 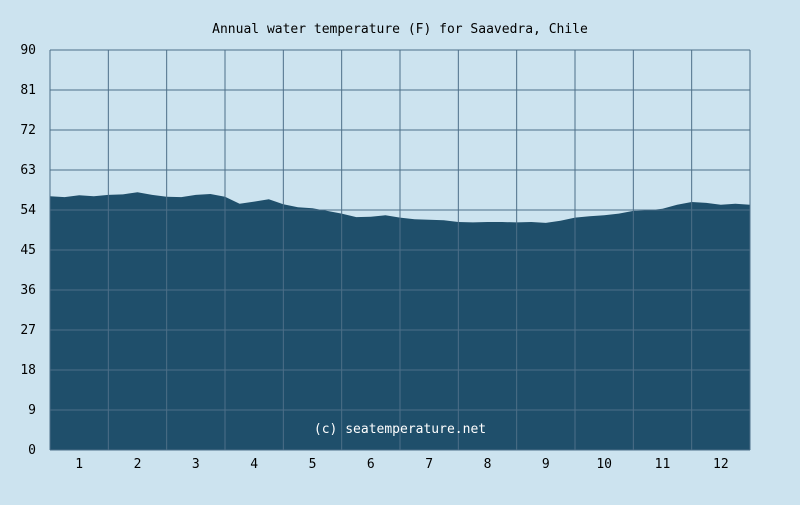 What do you see at coordinates (32, 410) in the screenshot?
I see `y-tick-label: 9` at bounding box center [32, 410].